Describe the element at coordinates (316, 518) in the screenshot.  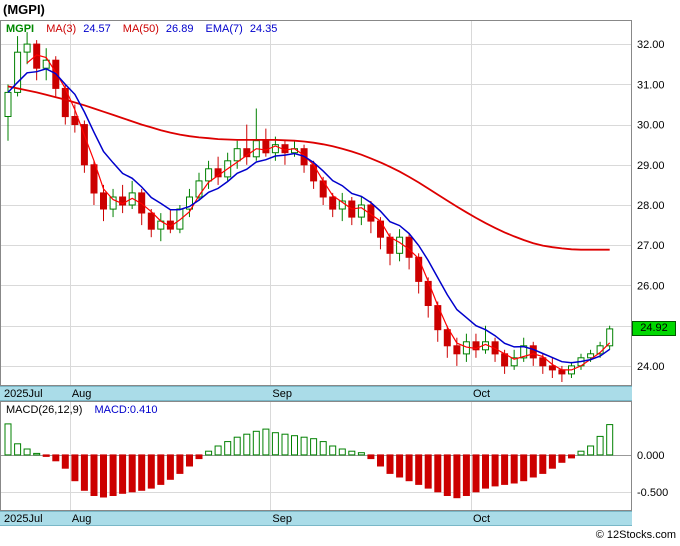
I see `date-axis-bottom: 2025Jul Aug Sep Oct` at that location.